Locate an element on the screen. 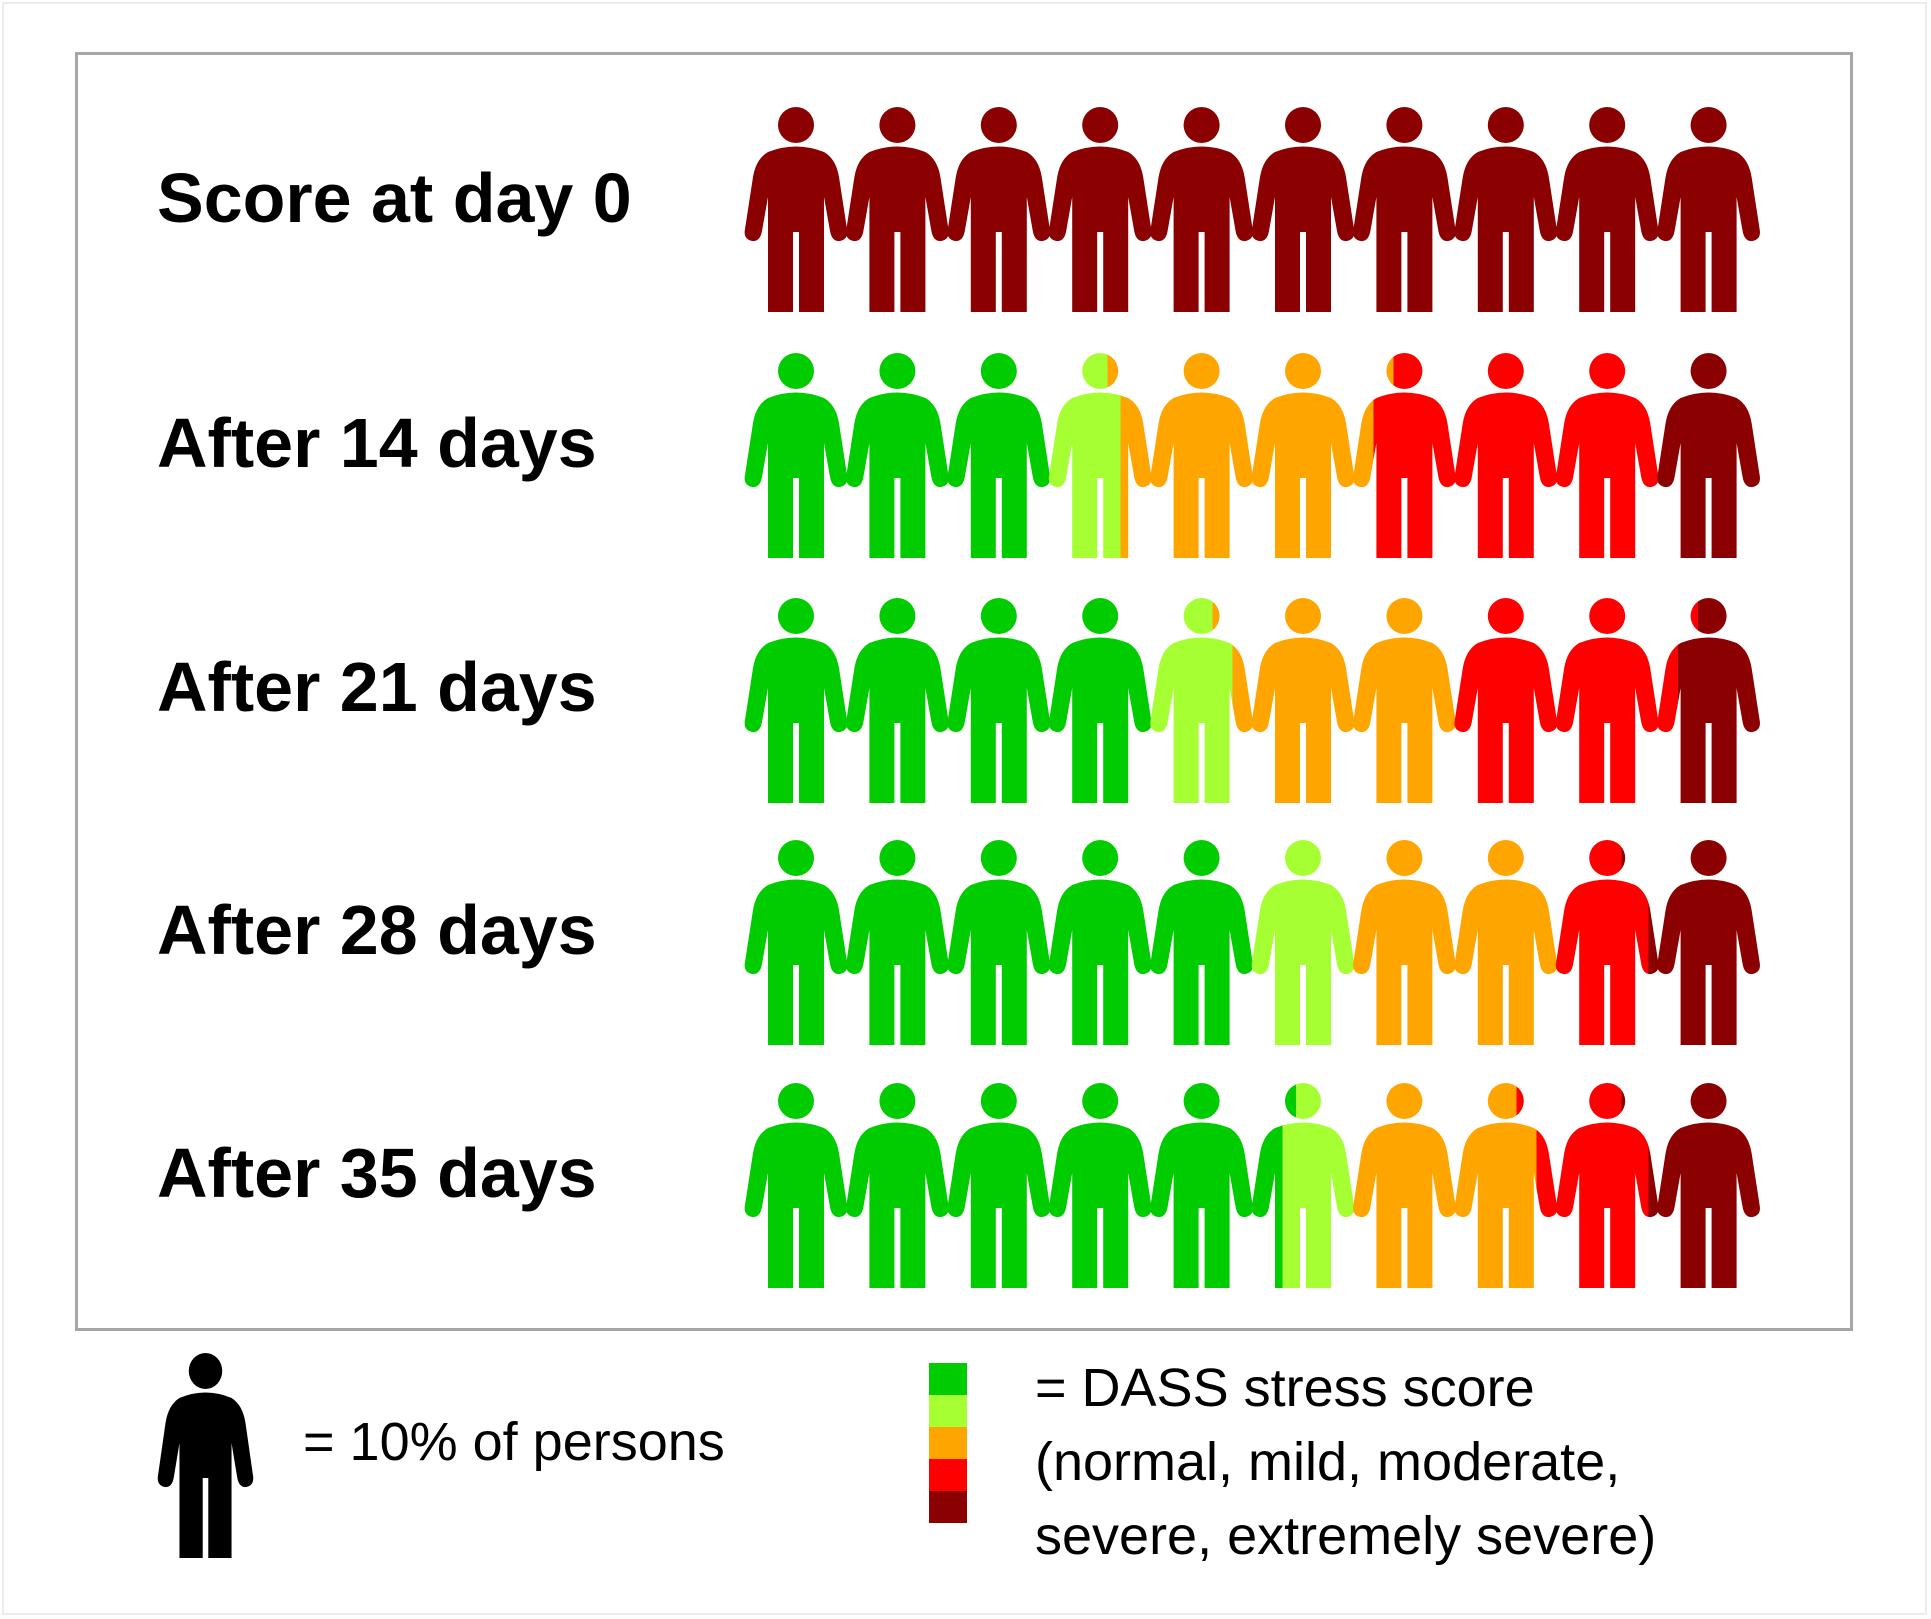 This screenshot has height=1619, width=1931. row-label-day14: After 14 days is located at coordinates (377, 443).